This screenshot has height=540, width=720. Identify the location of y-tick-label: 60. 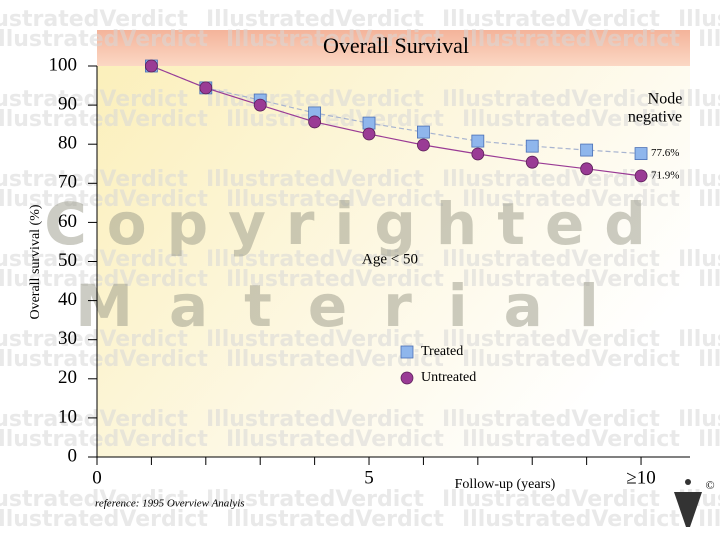
(67, 221).